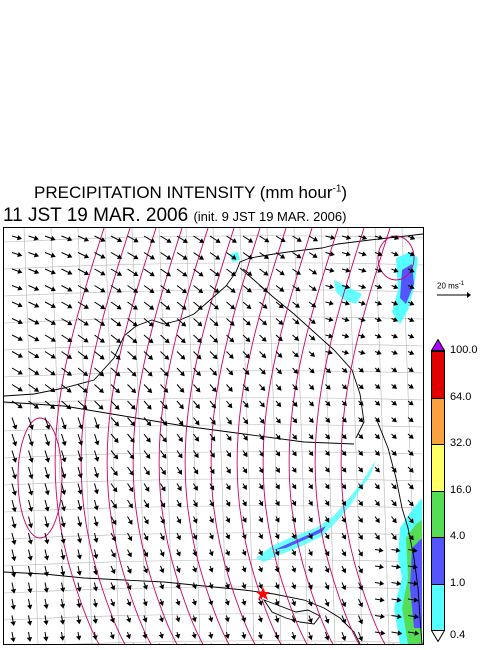 This screenshot has height=650, width=500. Describe the element at coordinates (337, 189) in the screenshot. I see `title-unit-exponent: -1` at that location.